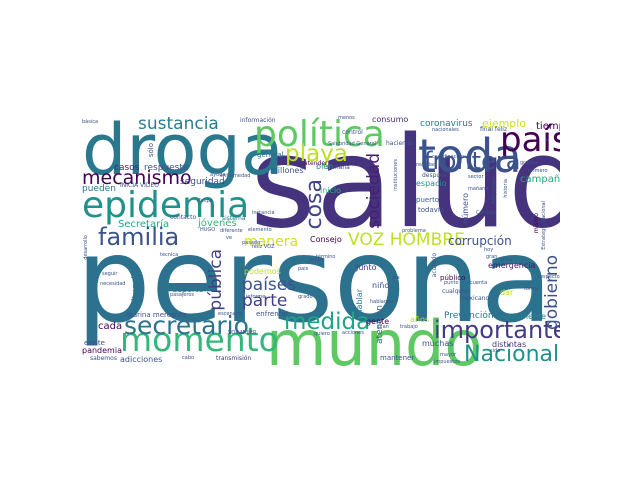  Describe the element at coordinates (414, 231) in the screenshot. I see `word-problema: problema` at that location.